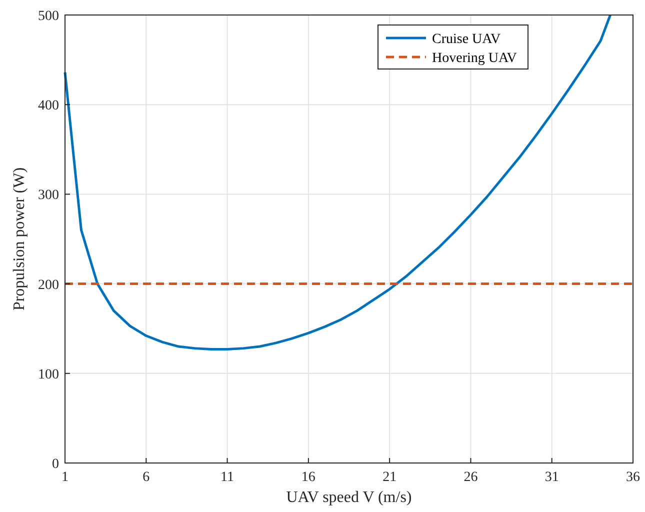 Image resolution: width=645 pixels, height=512 pixels. What do you see at coordinates (48, 196) in the screenshot?
I see `y-tick-label: 300` at bounding box center [48, 196].